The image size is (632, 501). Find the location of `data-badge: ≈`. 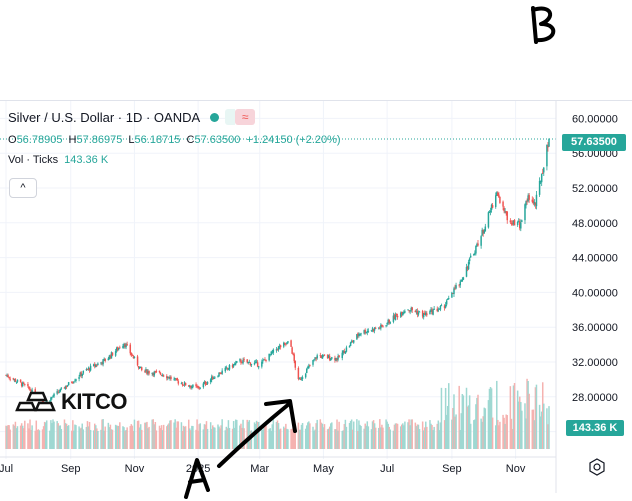

data-badge: ≈ is located at coordinates (240, 117).